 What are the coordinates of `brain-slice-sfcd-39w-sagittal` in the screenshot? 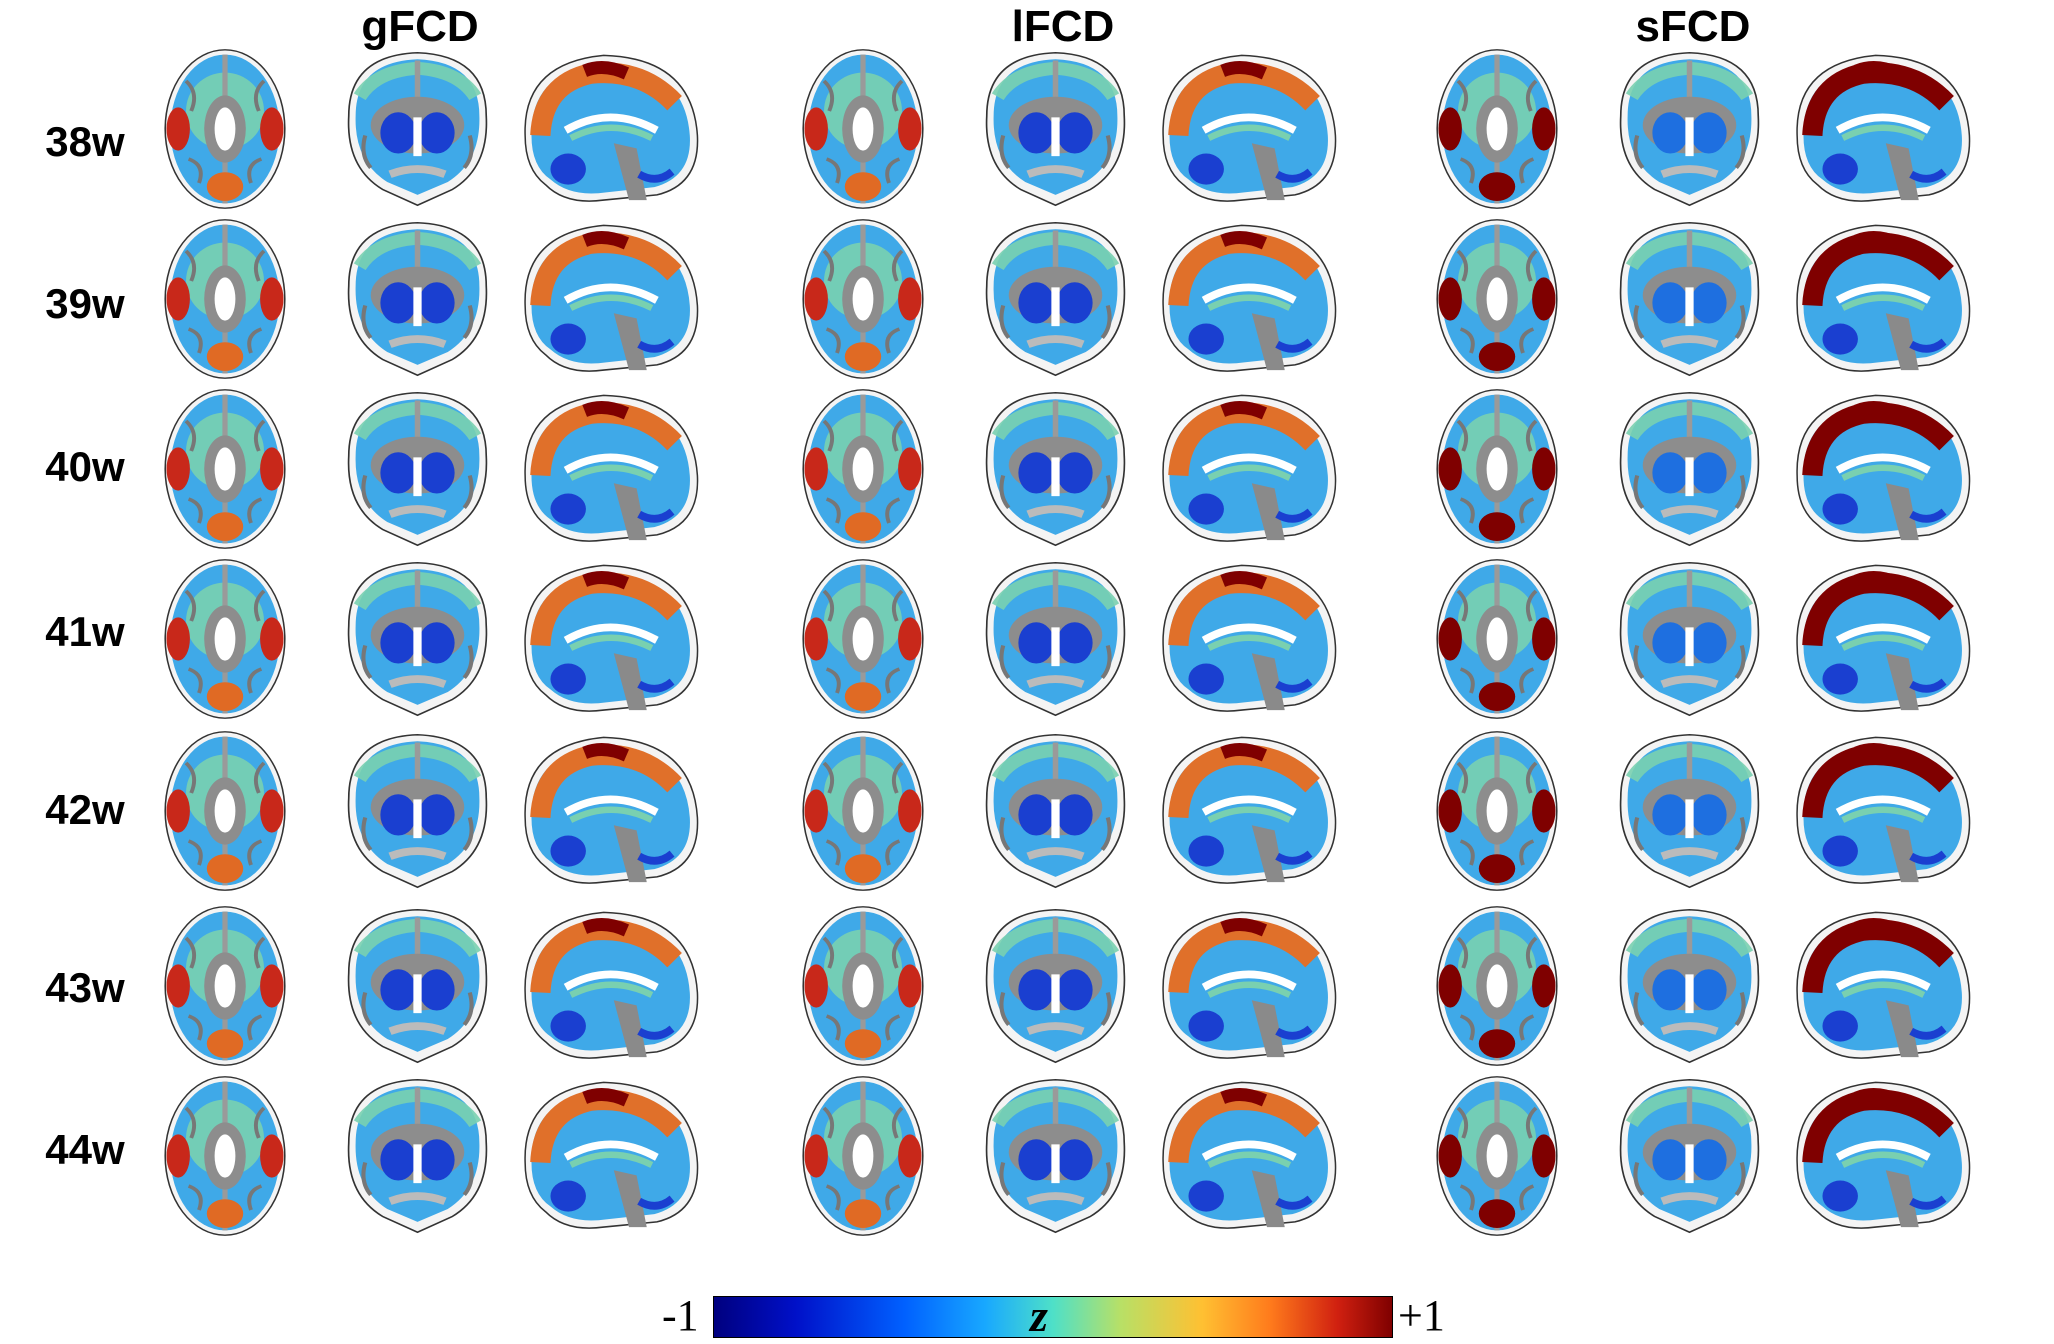 It's located at (1882, 299).